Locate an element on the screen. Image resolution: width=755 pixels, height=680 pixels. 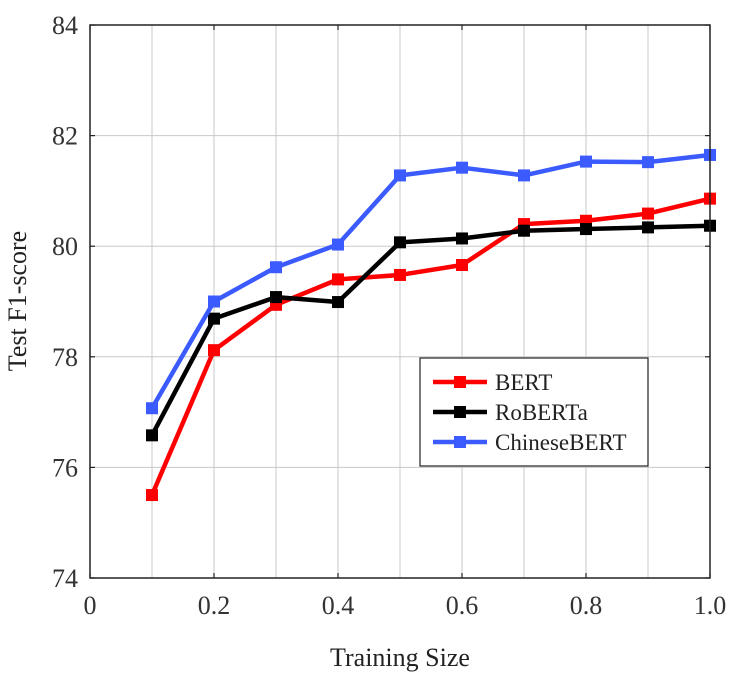
x-tick-label: 0.6 is located at coordinates (462, 605).